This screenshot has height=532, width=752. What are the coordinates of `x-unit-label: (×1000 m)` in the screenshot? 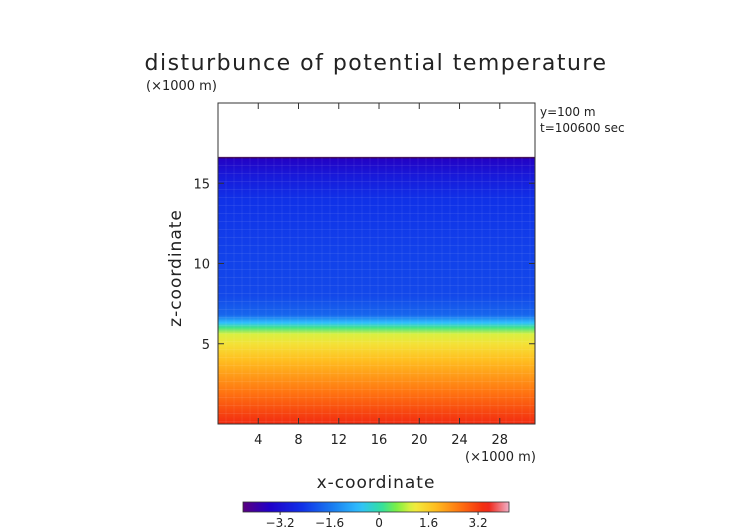 It's located at (500, 457).